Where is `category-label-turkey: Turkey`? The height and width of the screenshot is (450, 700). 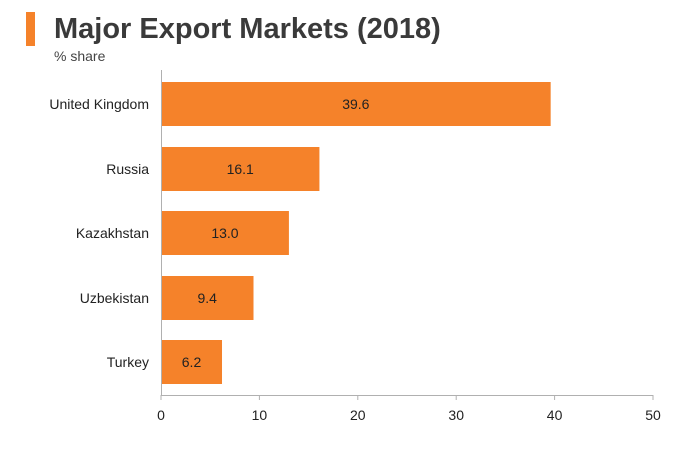
category-label-turkey: Turkey is located at coordinates (128, 362).